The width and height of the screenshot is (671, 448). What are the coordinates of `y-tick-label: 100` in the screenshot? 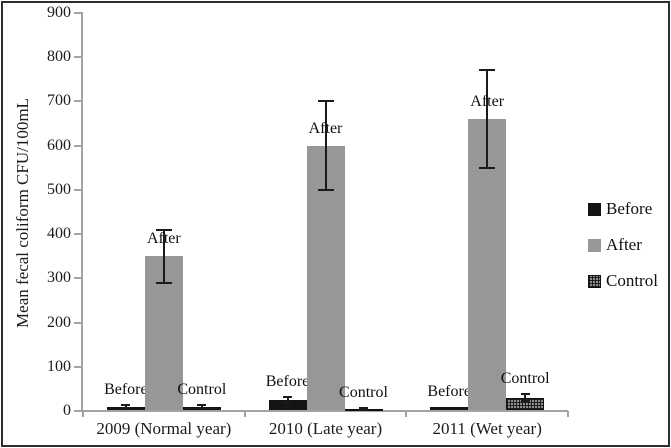 It's located at (59, 366).